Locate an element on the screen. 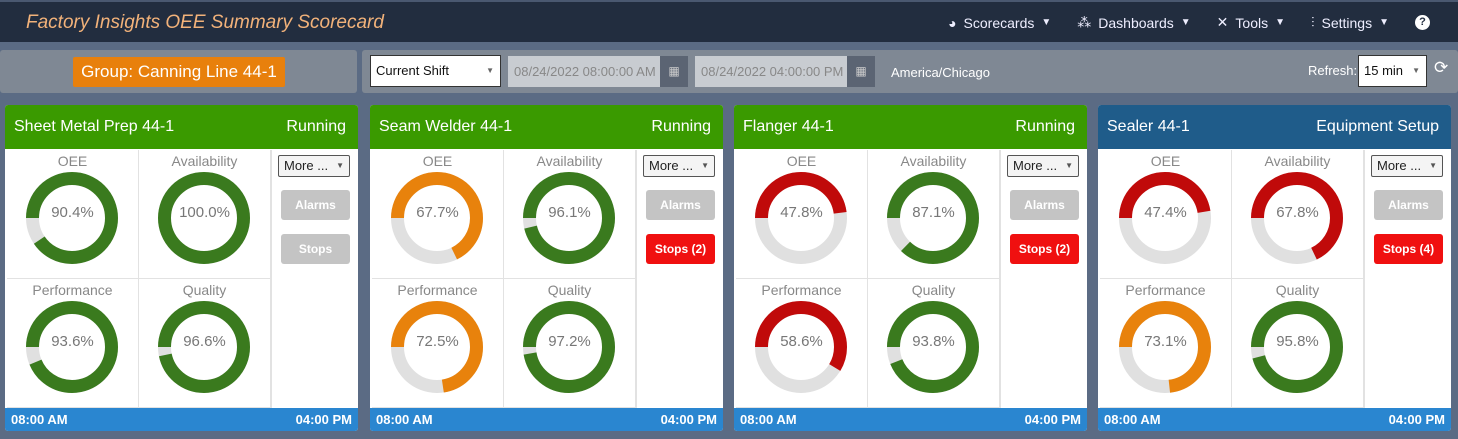 The width and height of the screenshot is (1458, 439). gauge-value: 73.1% is located at coordinates (1165, 341).